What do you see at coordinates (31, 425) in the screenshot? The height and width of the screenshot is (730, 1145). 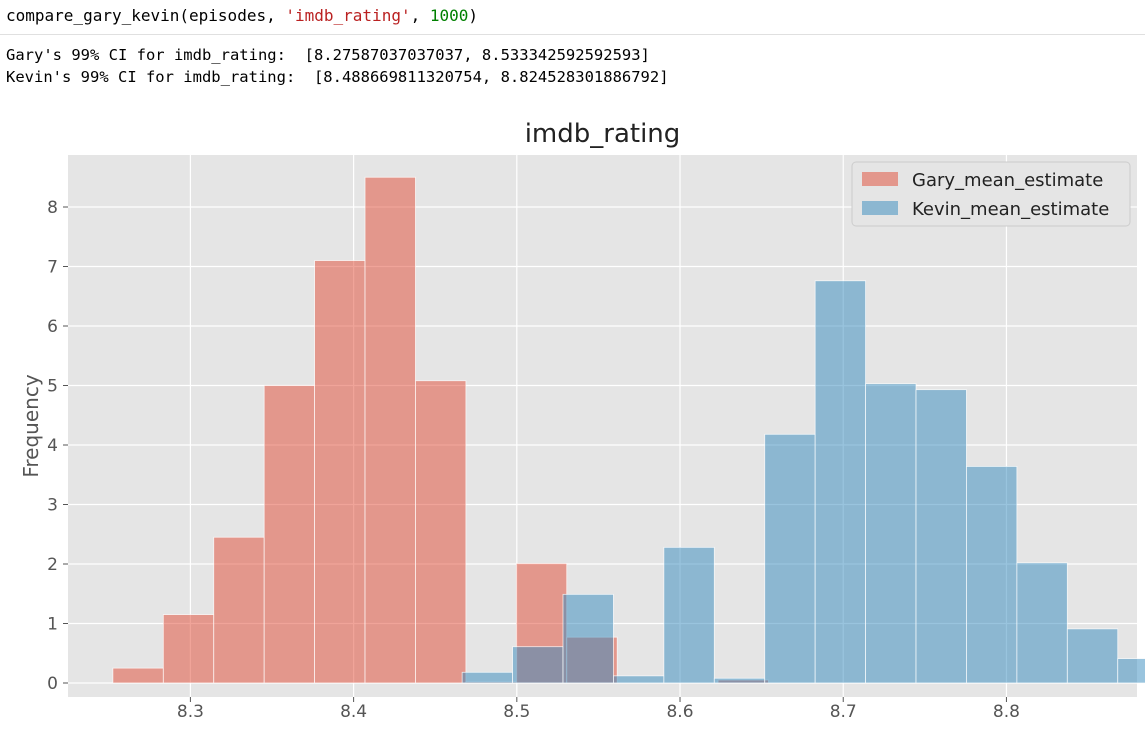 I see `y-axis-label: Frequency` at bounding box center [31, 425].